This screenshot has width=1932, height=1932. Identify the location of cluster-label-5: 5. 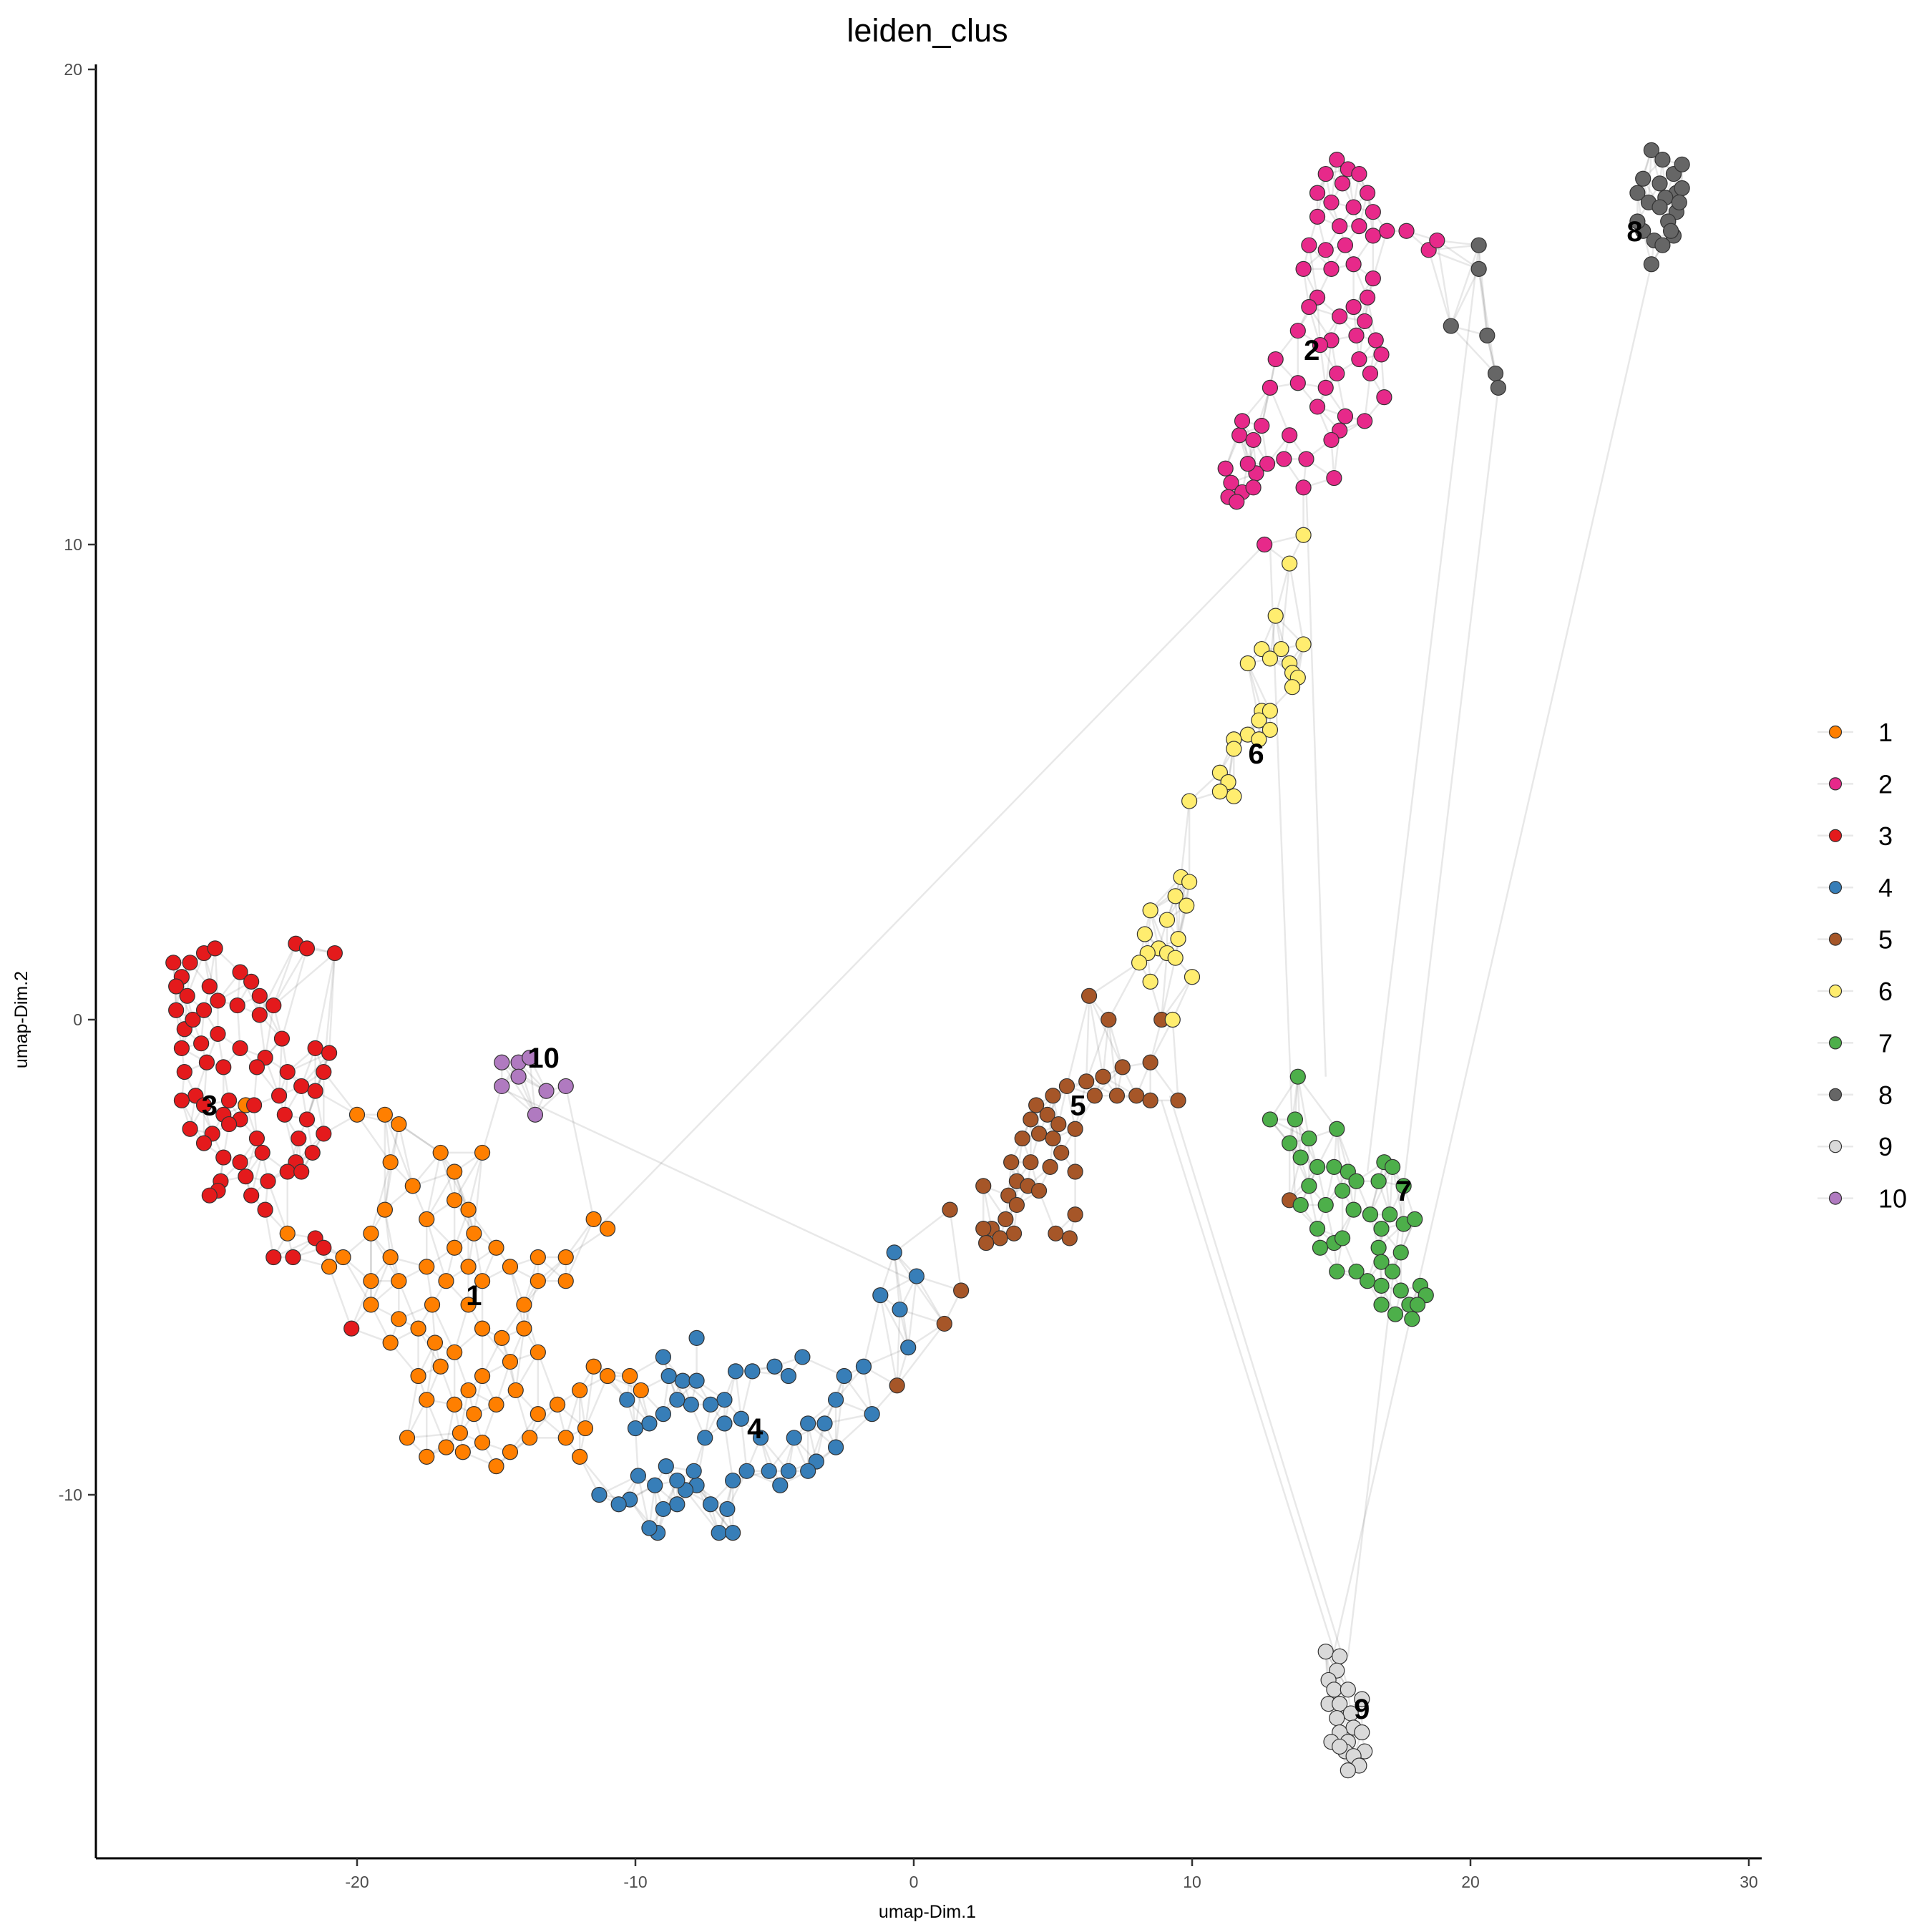
(1077, 1106).